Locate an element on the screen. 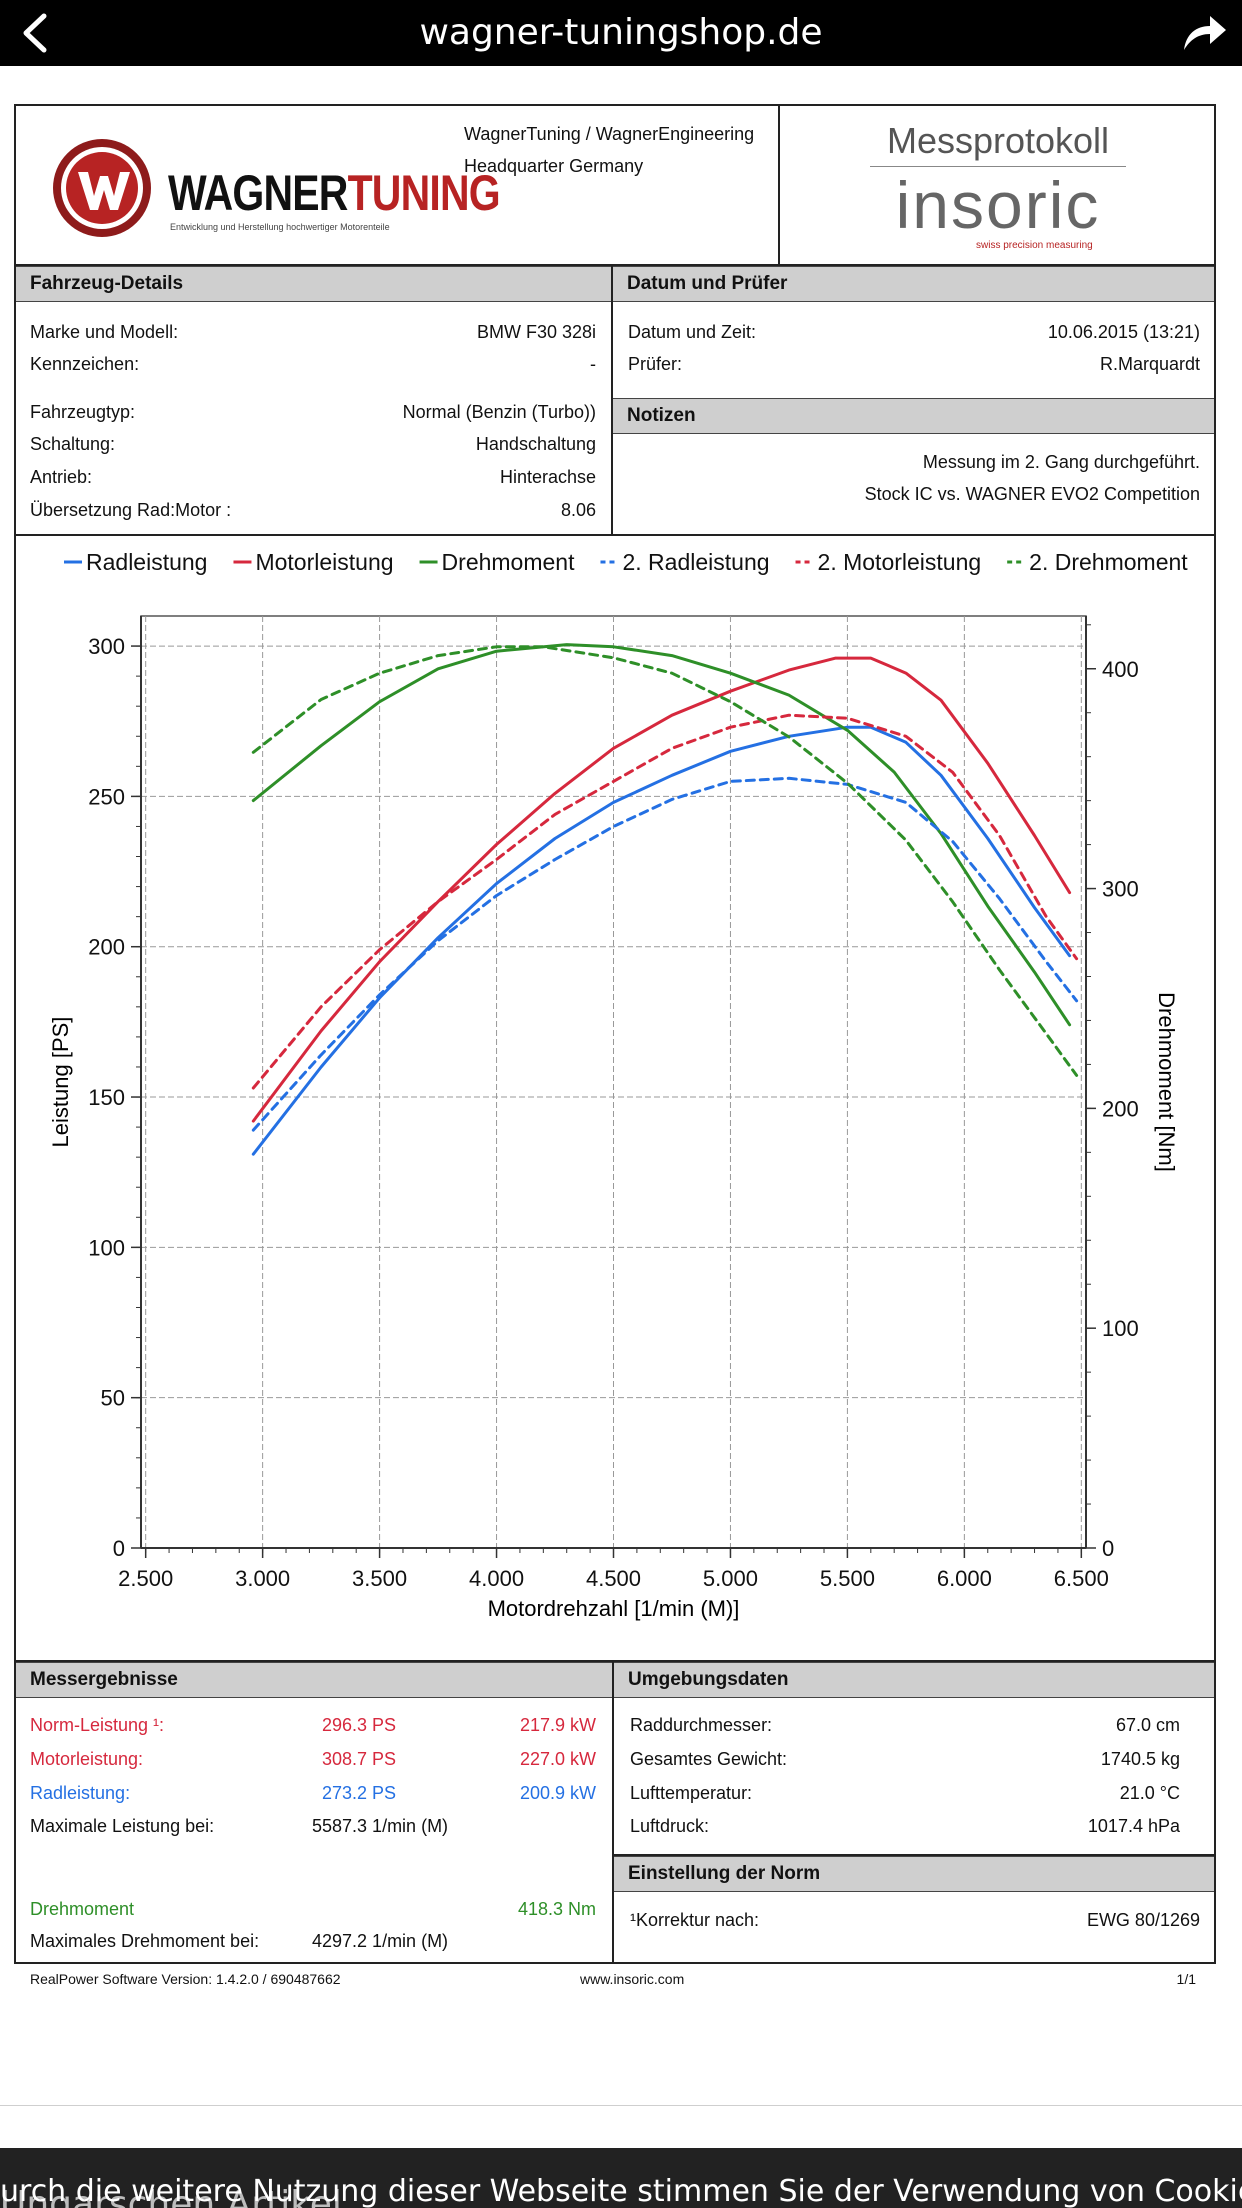 The image size is (1242, 2208). x-tick-label: 3.000 is located at coordinates (262, 1578).